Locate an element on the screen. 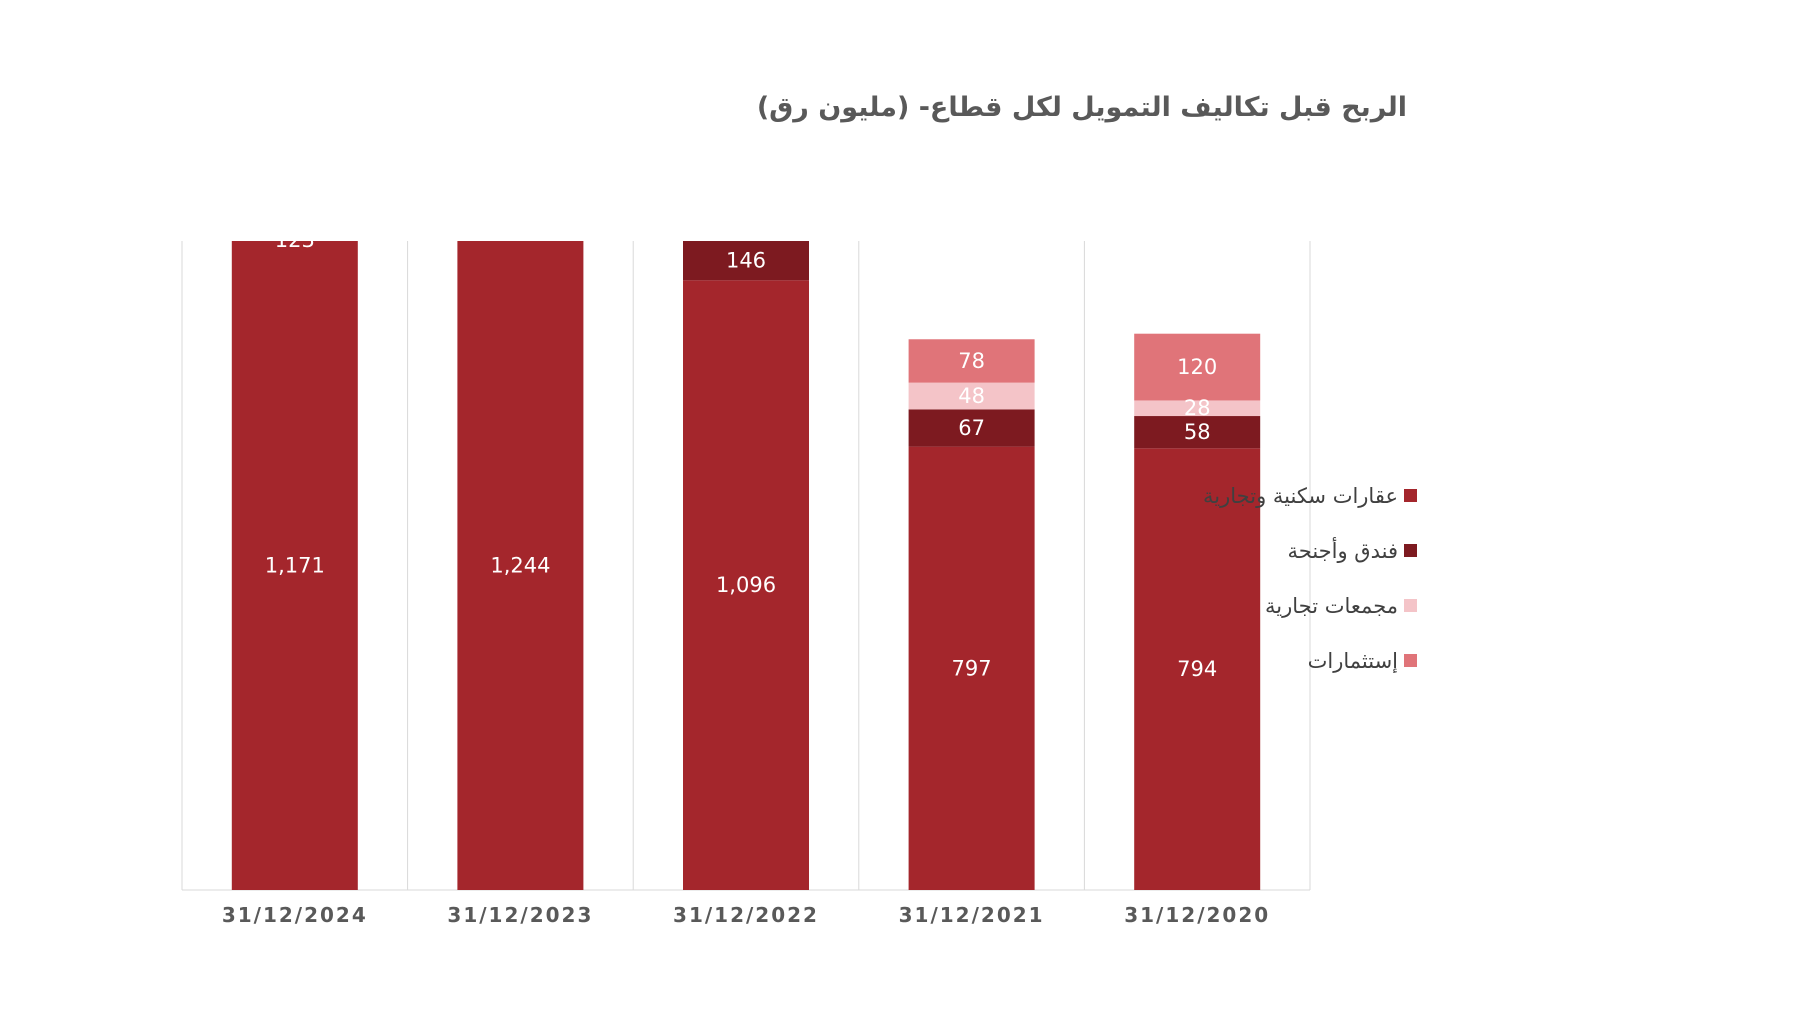  data-label: 78 is located at coordinates (971, 361).